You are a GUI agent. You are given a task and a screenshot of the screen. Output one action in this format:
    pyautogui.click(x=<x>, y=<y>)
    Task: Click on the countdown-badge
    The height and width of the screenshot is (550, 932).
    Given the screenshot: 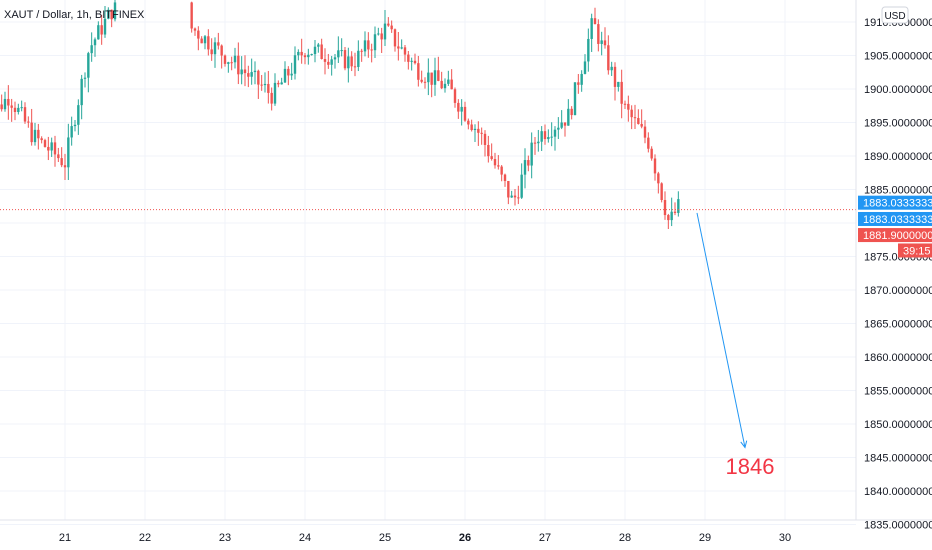 What is the action you would take?
    pyautogui.click(x=915, y=250)
    